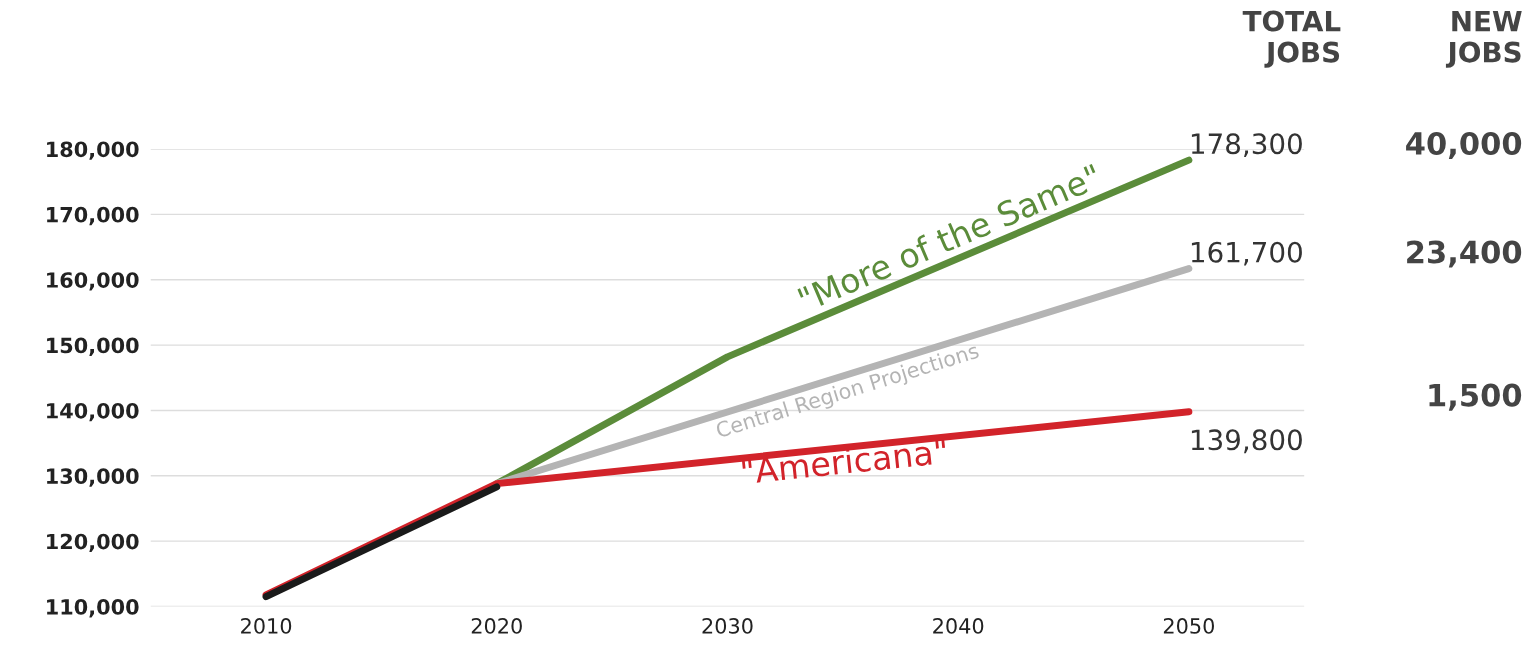 The image size is (1538, 668). What do you see at coordinates (93, 150) in the screenshot?
I see `y-tick-label: 180,000` at bounding box center [93, 150].